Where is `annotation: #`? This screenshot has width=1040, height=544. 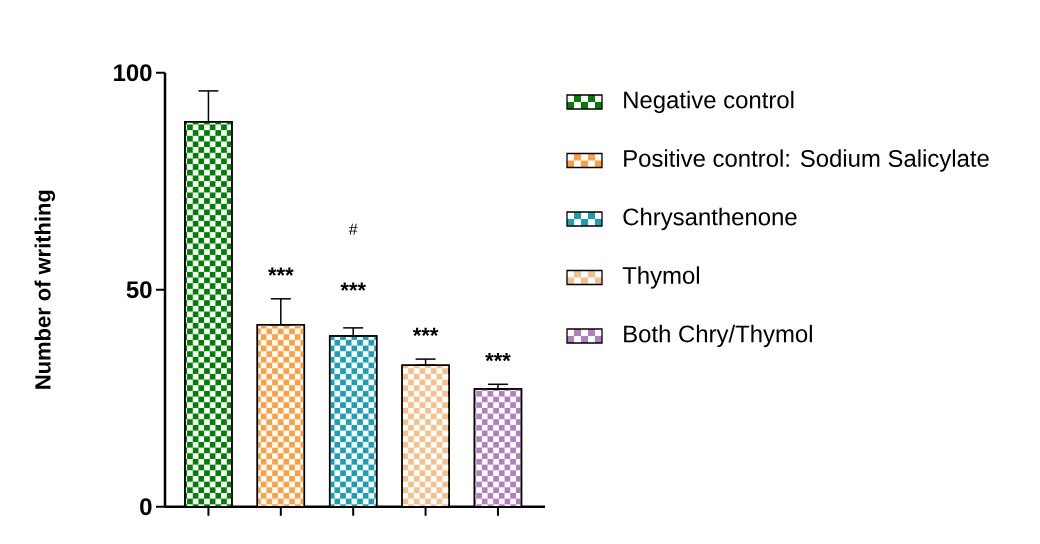
annotation: # is located at coordinates (353, 229).